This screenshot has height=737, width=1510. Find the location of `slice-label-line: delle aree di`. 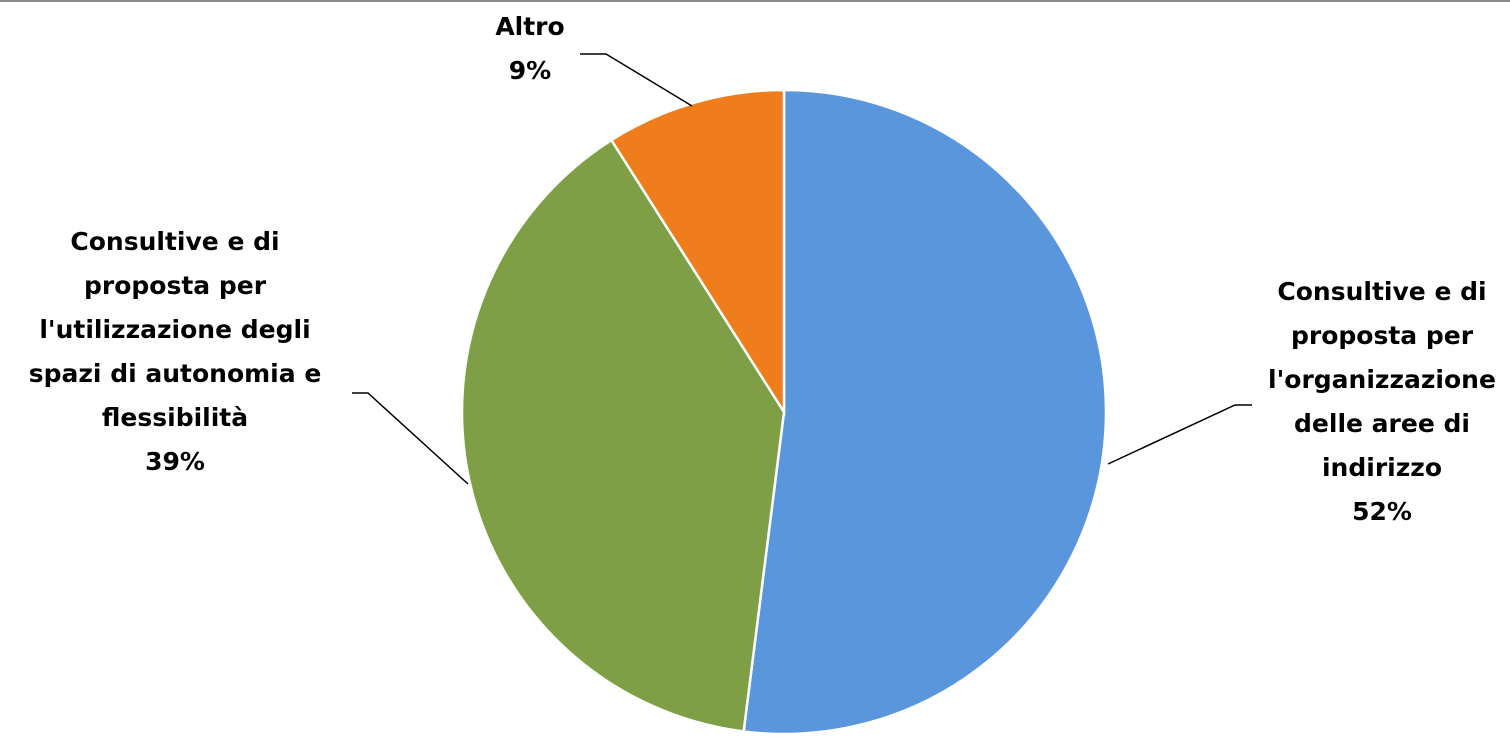

slice-label-line: delle aree di is located at coordinates (1382, 423).